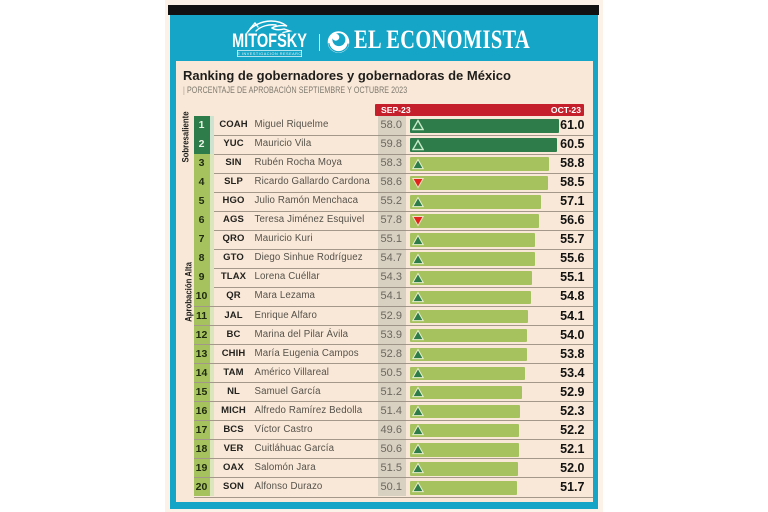  I want to click on svg-text: DE INVESTIGACION RESEARCH, so click(269, 54).